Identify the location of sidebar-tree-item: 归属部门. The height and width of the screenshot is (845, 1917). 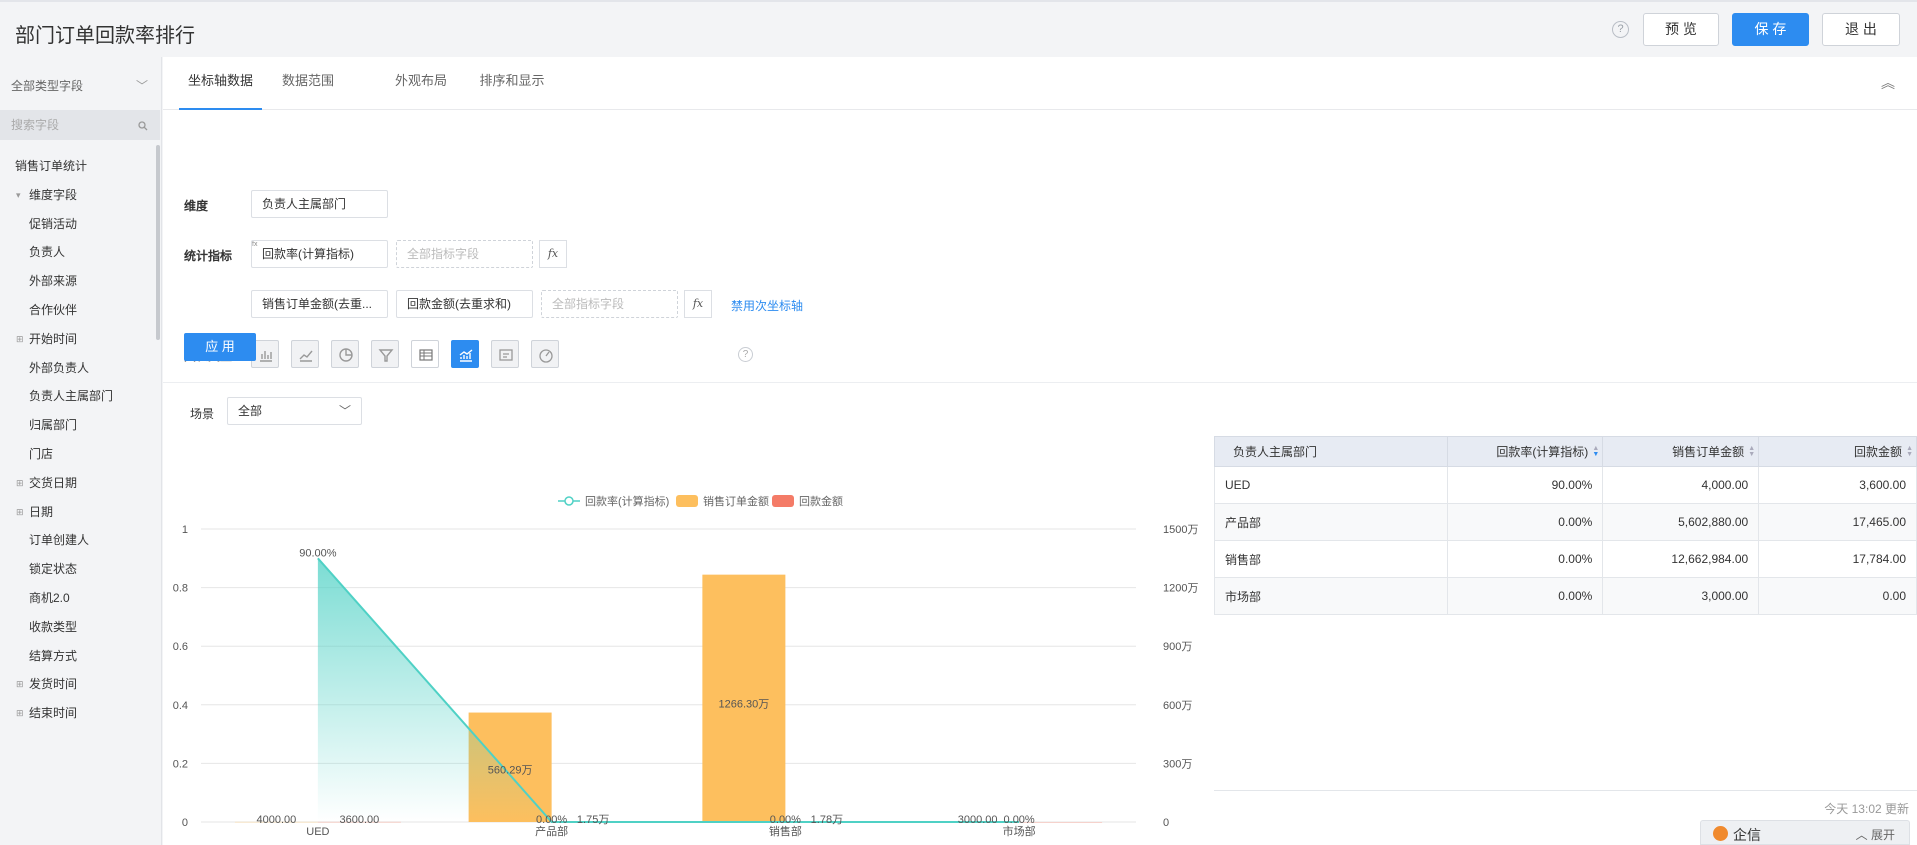
(78, 425).